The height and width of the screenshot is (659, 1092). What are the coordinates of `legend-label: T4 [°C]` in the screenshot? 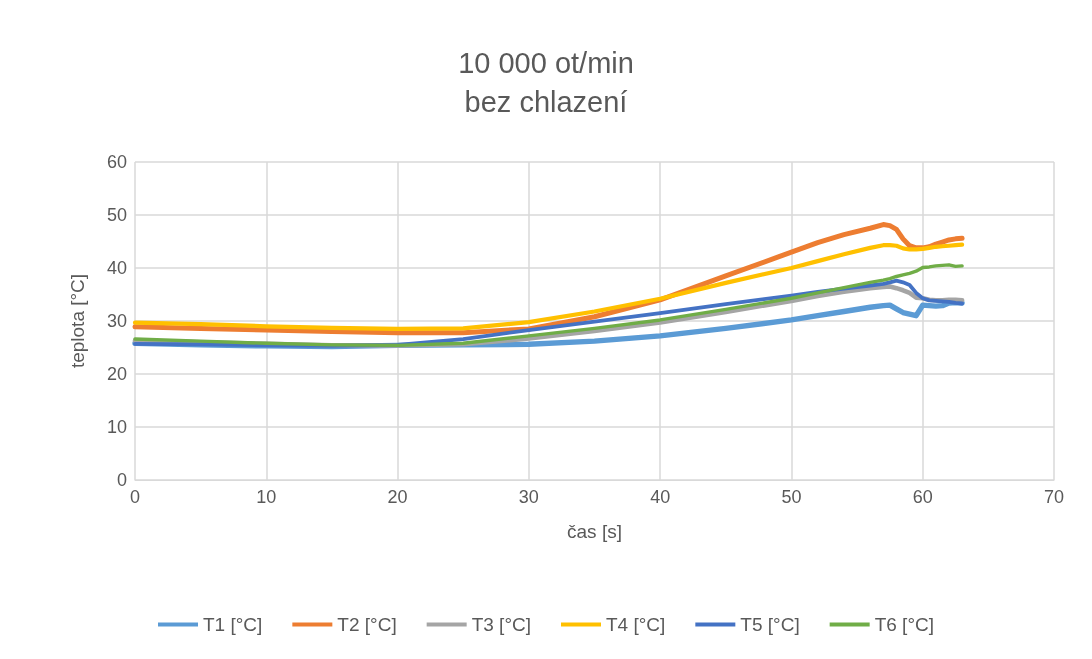 It's located at (636, 624).